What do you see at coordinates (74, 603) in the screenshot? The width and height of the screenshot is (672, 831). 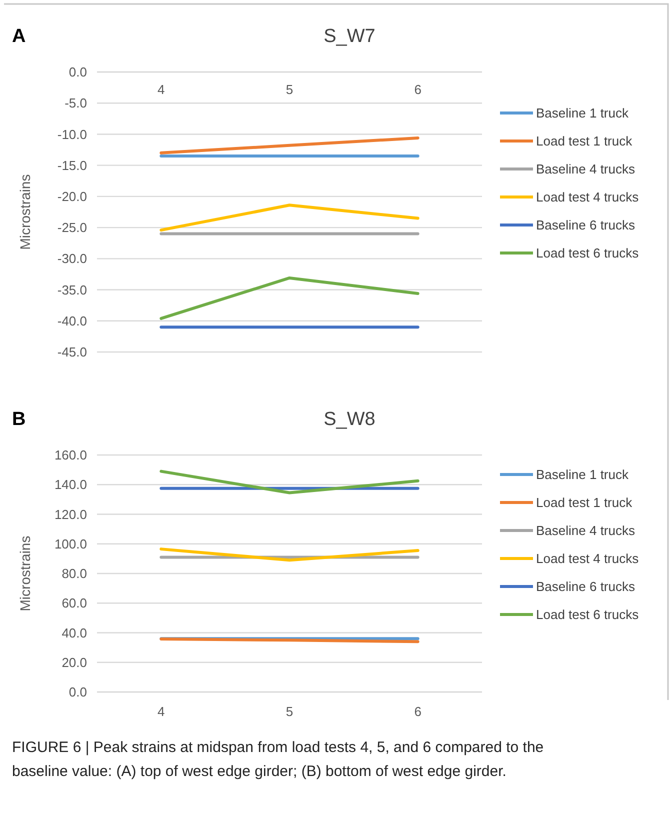 I see `y-tick-label: 60.0` at bounding box center [74, 603].